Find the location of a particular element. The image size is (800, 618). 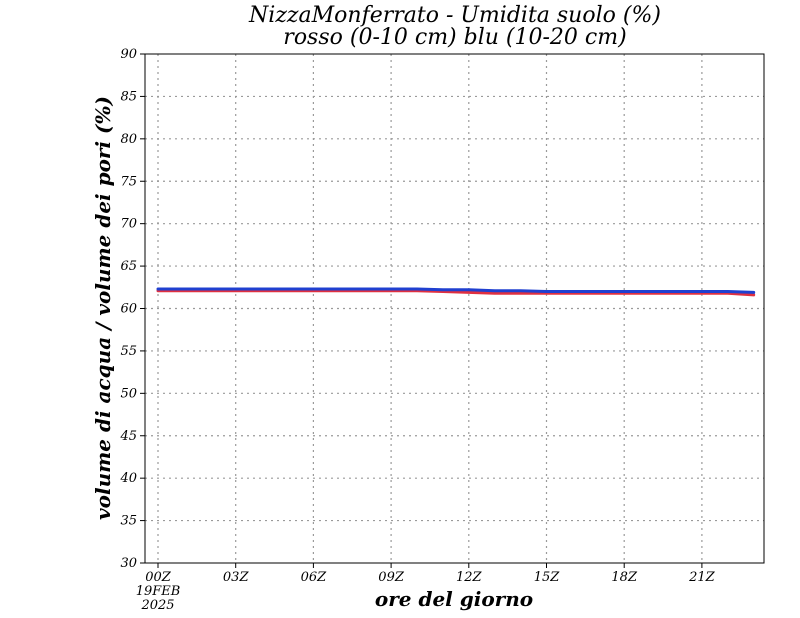

chart-subtitle: rosso (0-10 cm) blu (10-20 cm) is located at coordinates (454, 37).